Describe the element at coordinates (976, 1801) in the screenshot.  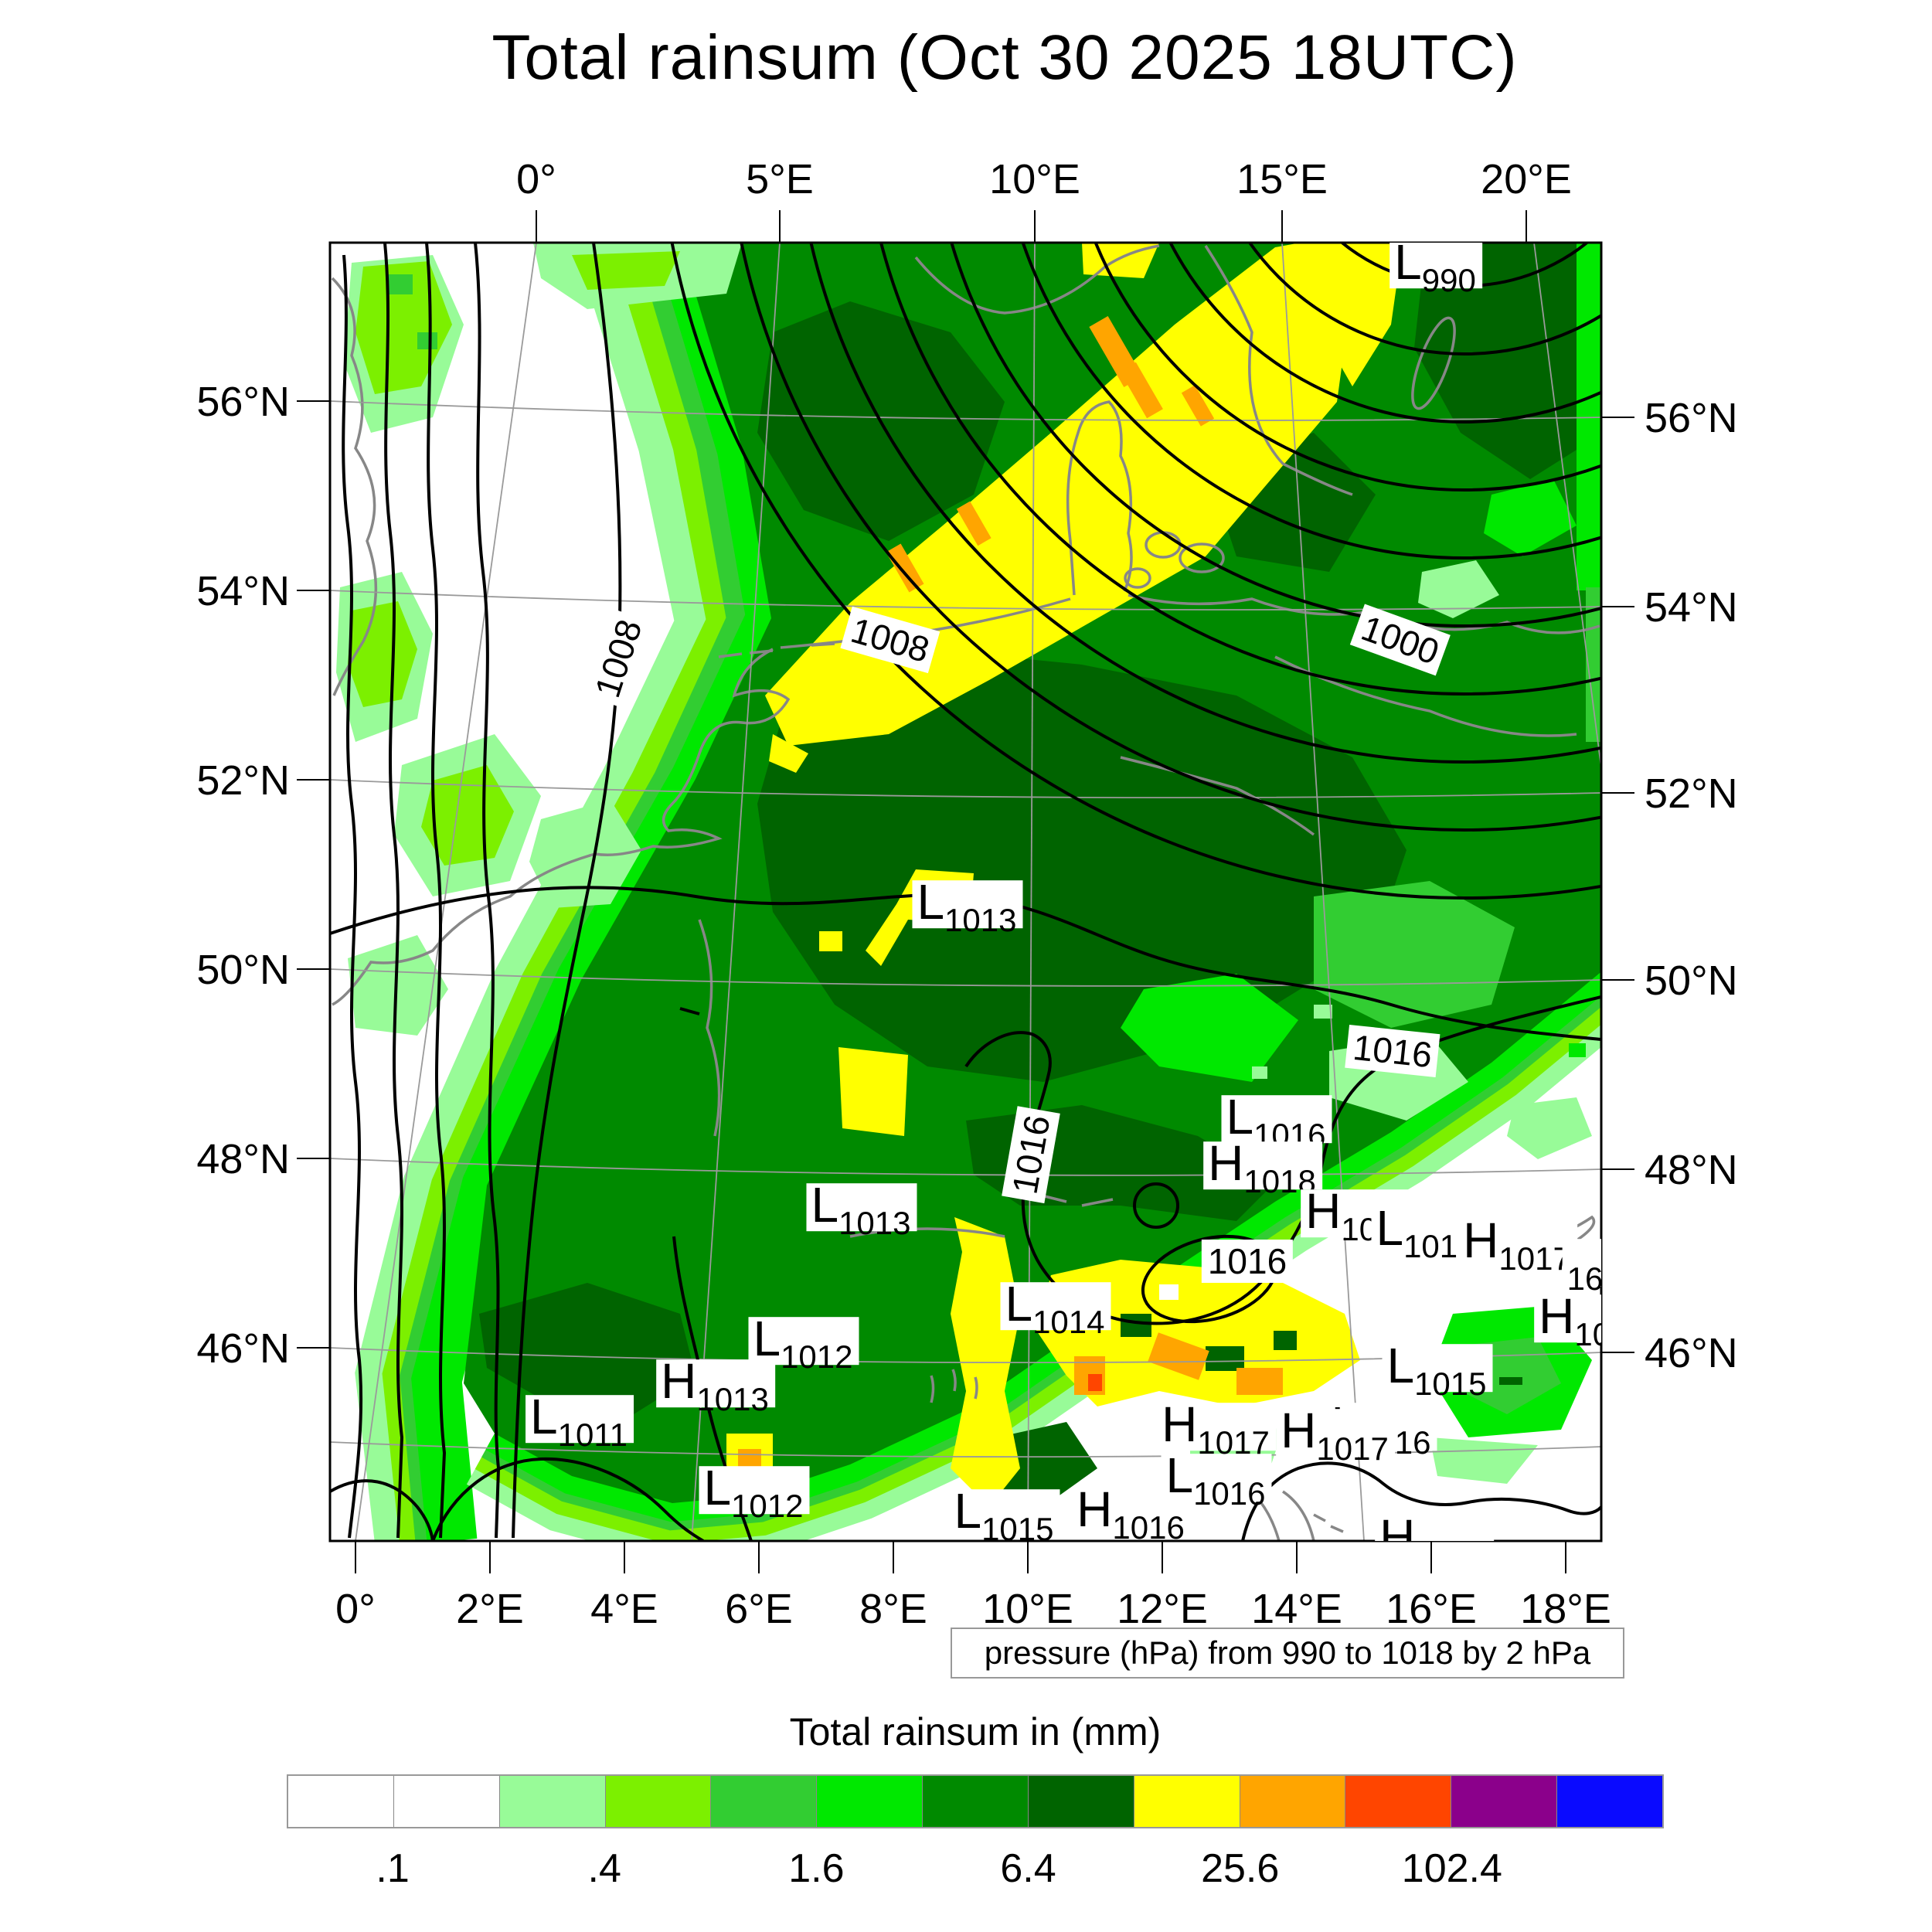
I see `colorbar` at that location.